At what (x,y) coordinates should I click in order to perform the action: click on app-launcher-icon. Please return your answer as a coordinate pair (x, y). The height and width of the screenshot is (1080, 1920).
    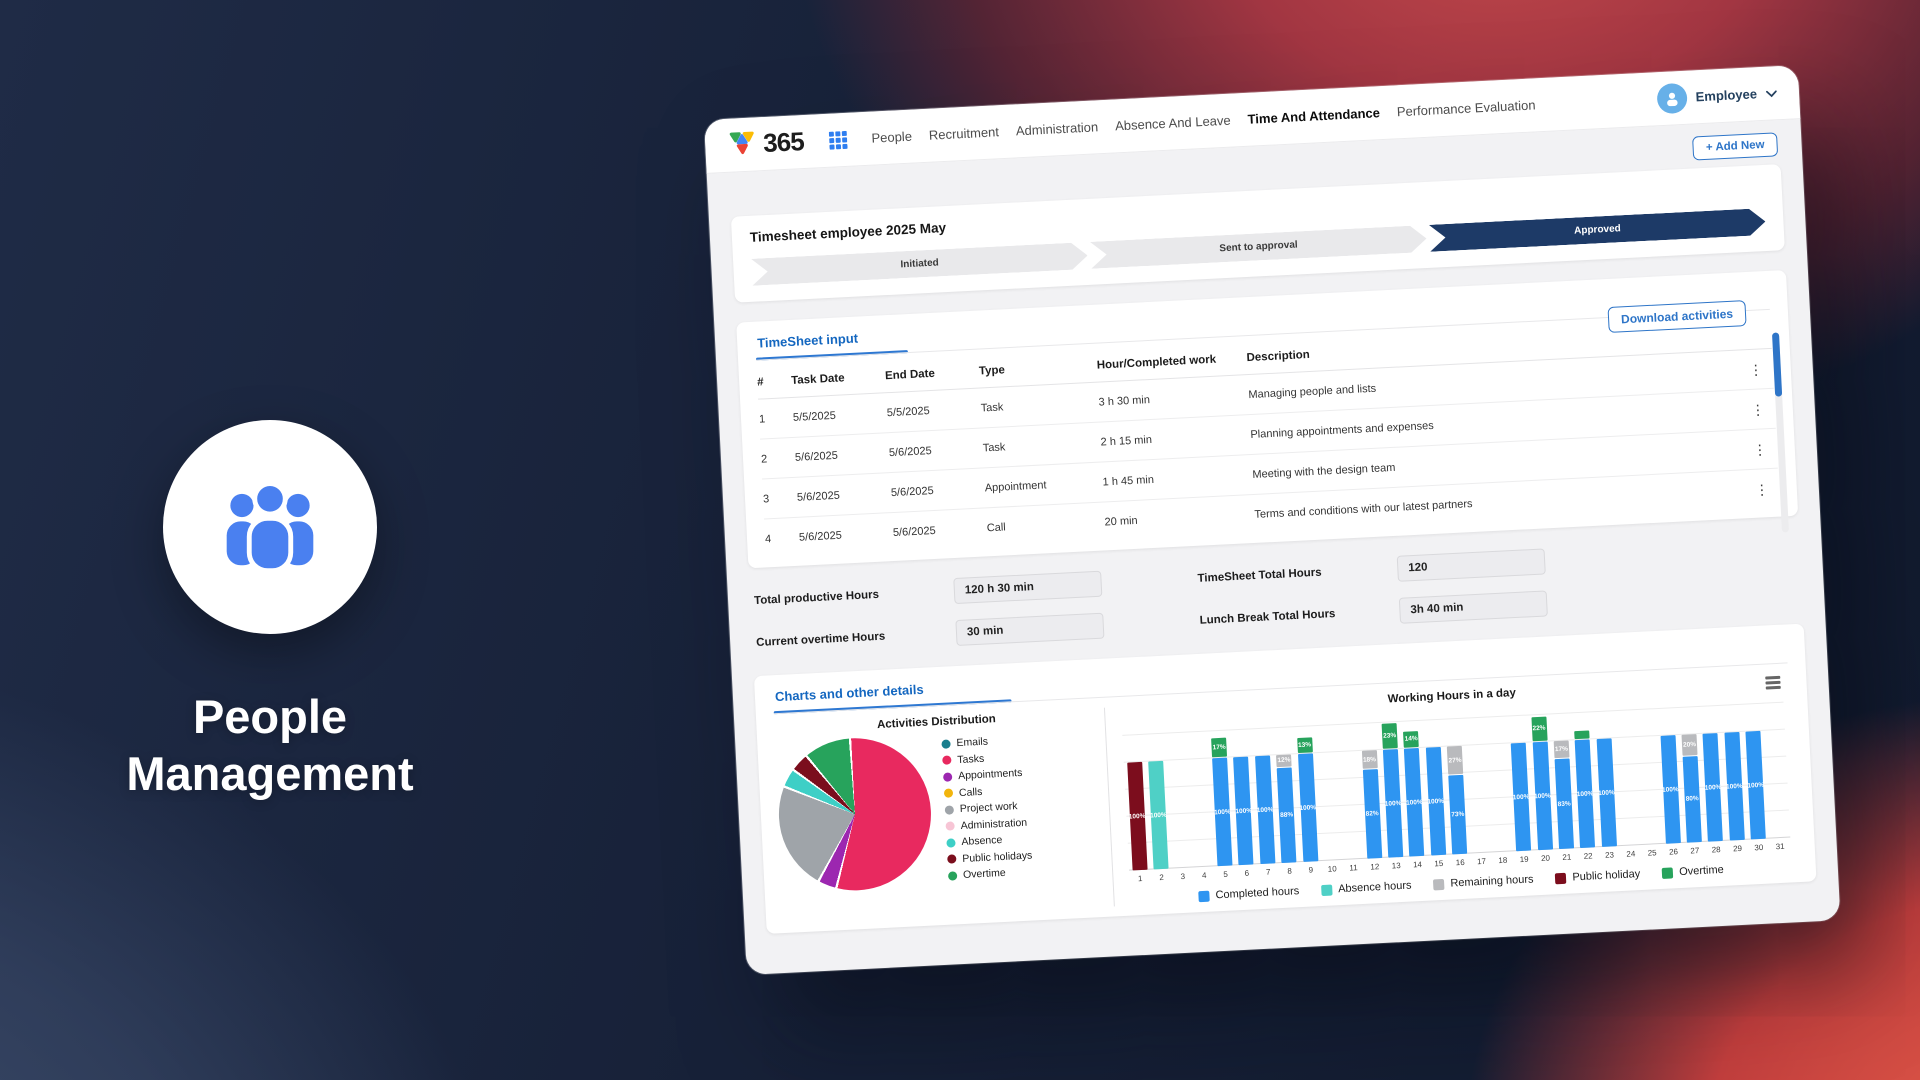
    Looking at the image, I should click on (838, 140).